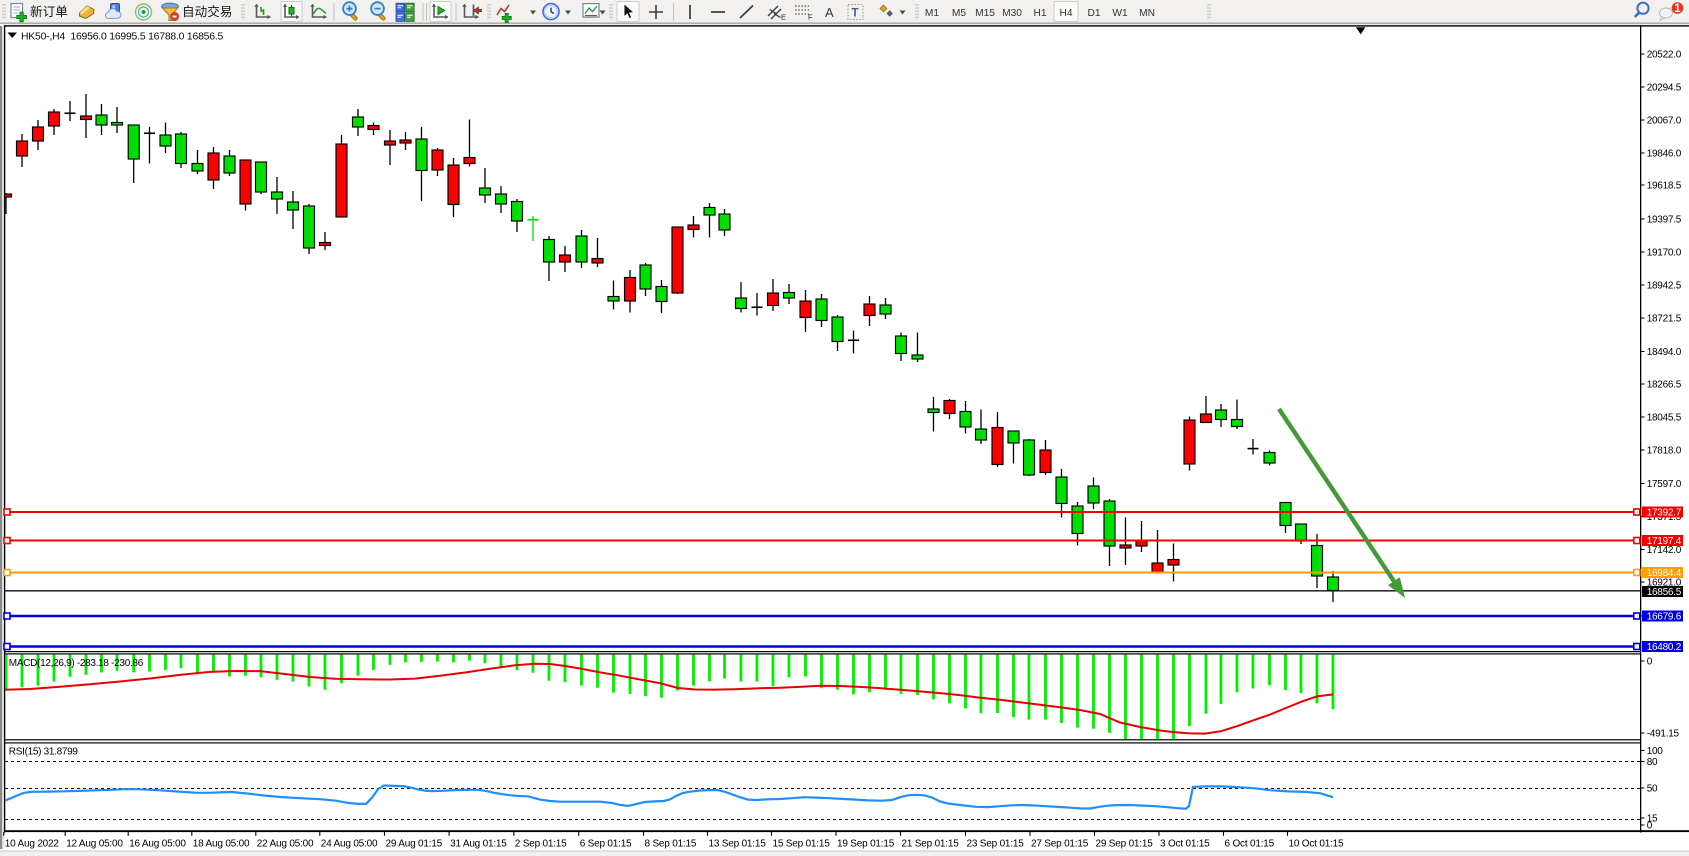 This screenshot has height=856, width=1689. What do you see at coordinates (1664, 541) in the screenshot?
I see `svg-text: 17197.4` at bounding box center [1664, 541].